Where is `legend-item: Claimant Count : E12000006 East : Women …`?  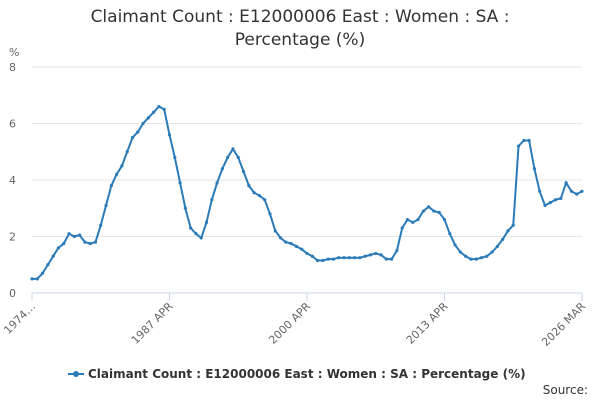
legend-item: Claimant Count : E12000006 East : Women … is located at coordinates (297, 374).